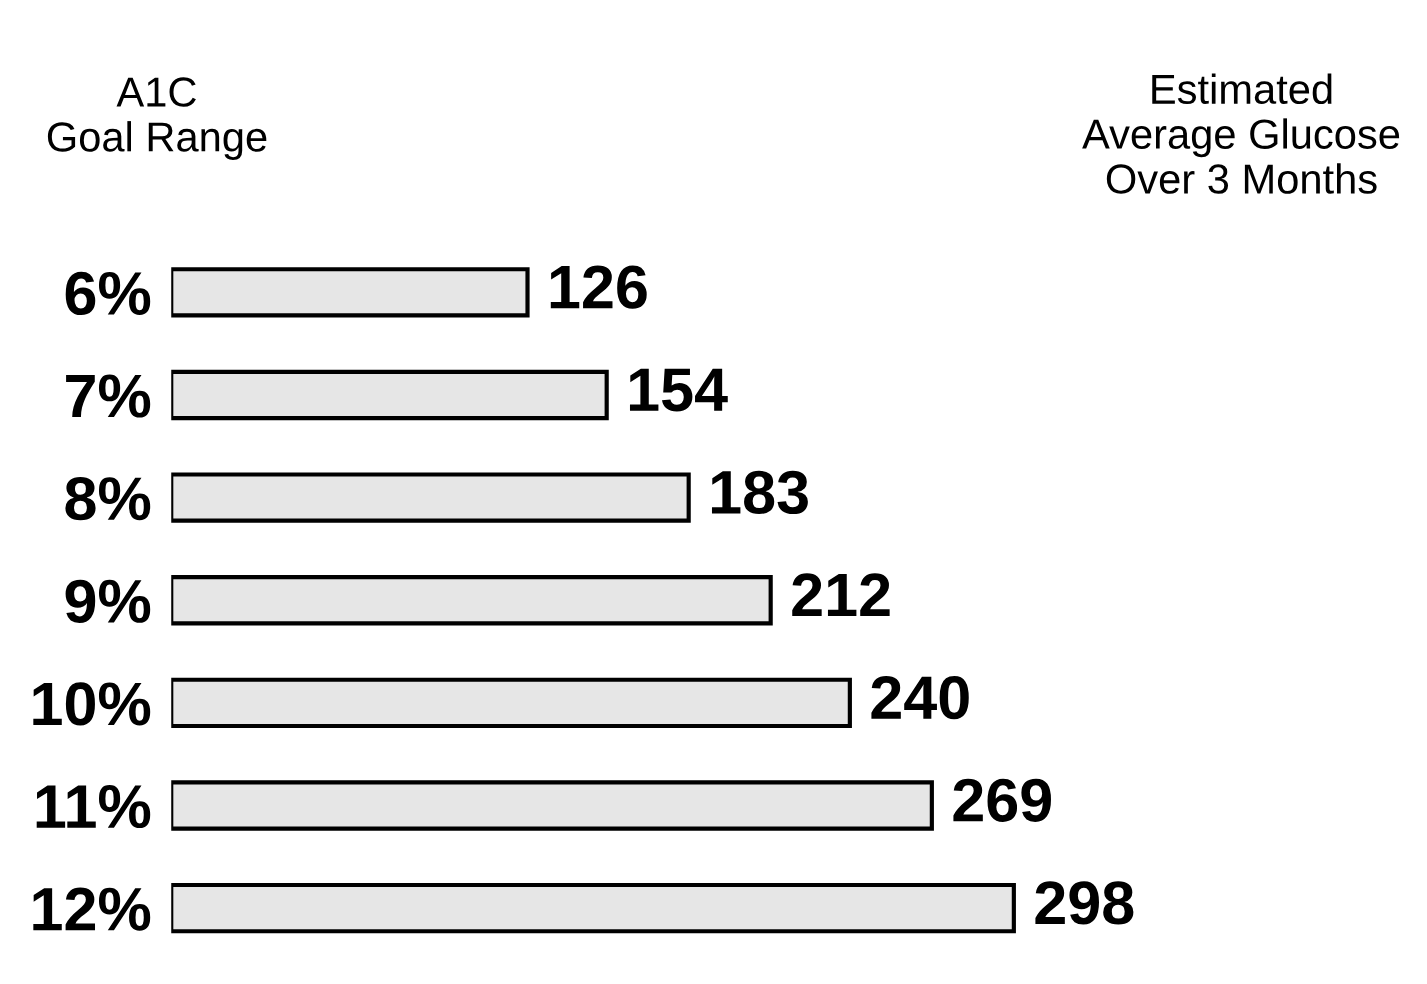  I want to click on y-tick-label: 6%, so click(108, 293).